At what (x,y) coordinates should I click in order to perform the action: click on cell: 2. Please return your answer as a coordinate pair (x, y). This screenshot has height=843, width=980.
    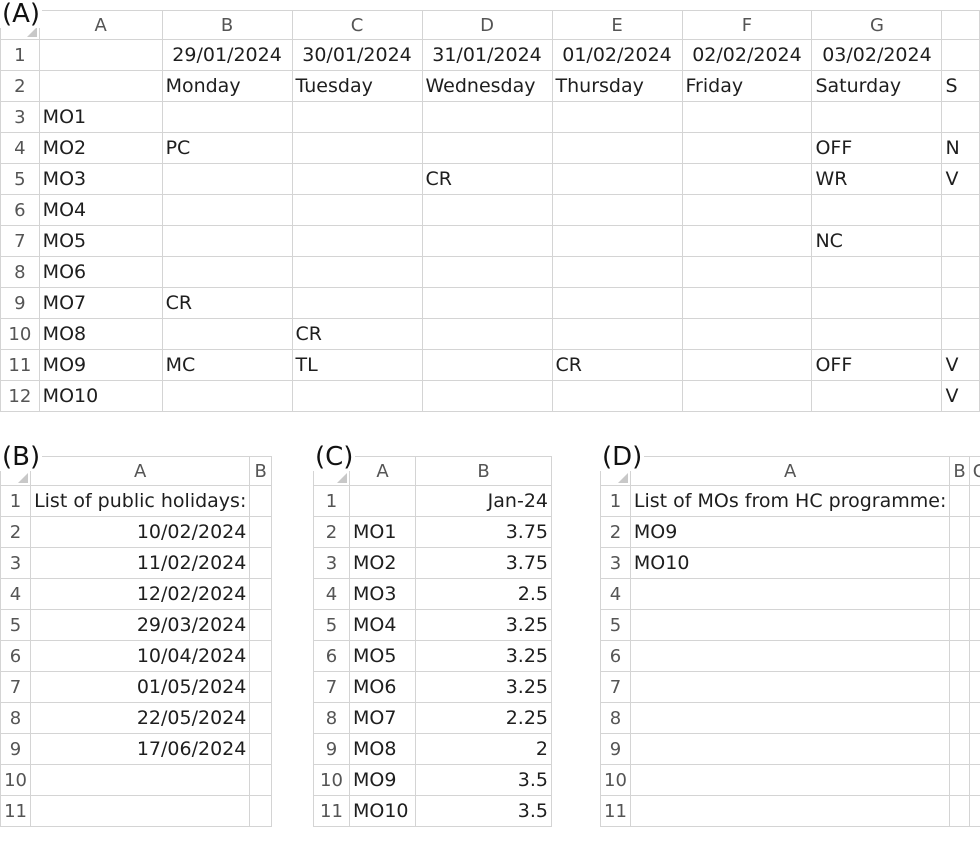
    Looking at the image, I should click on (483, 749).